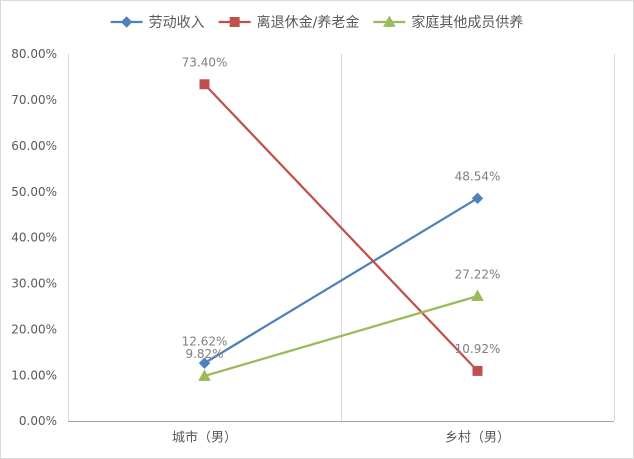 The image size is (634, 459). I want to click on x-tick-label: 城市（男）, so click(204, 438).